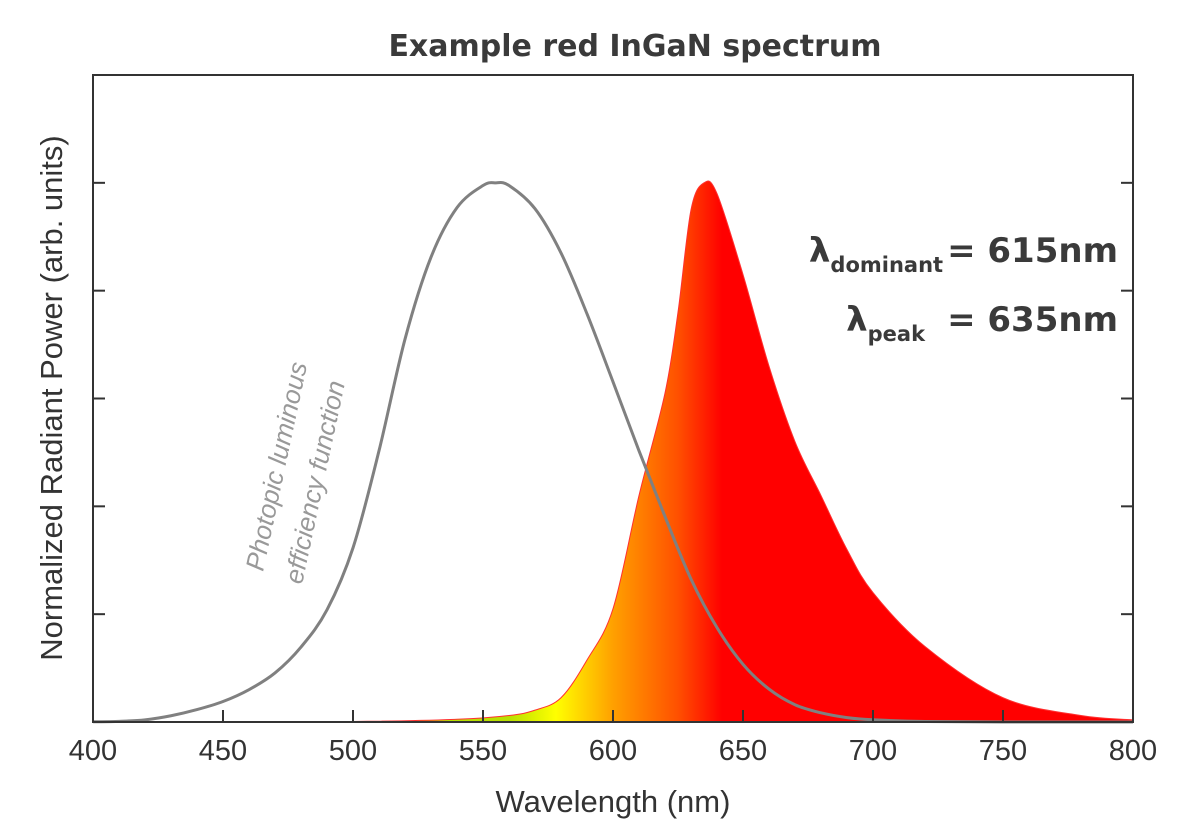 The width and height of the screenshot is (1200, 836). What do you see at coordinates (613, 751) in the screenshot?
I see `x-tick-label: 600` at bounding box center [613, 751].